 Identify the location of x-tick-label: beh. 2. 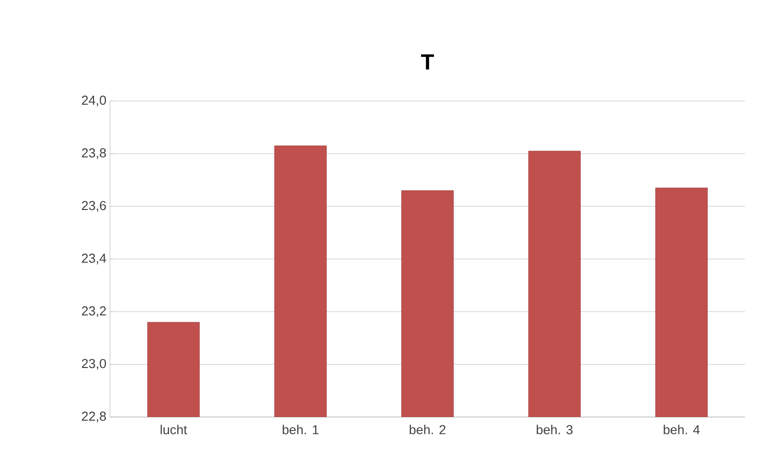
(428, 429).